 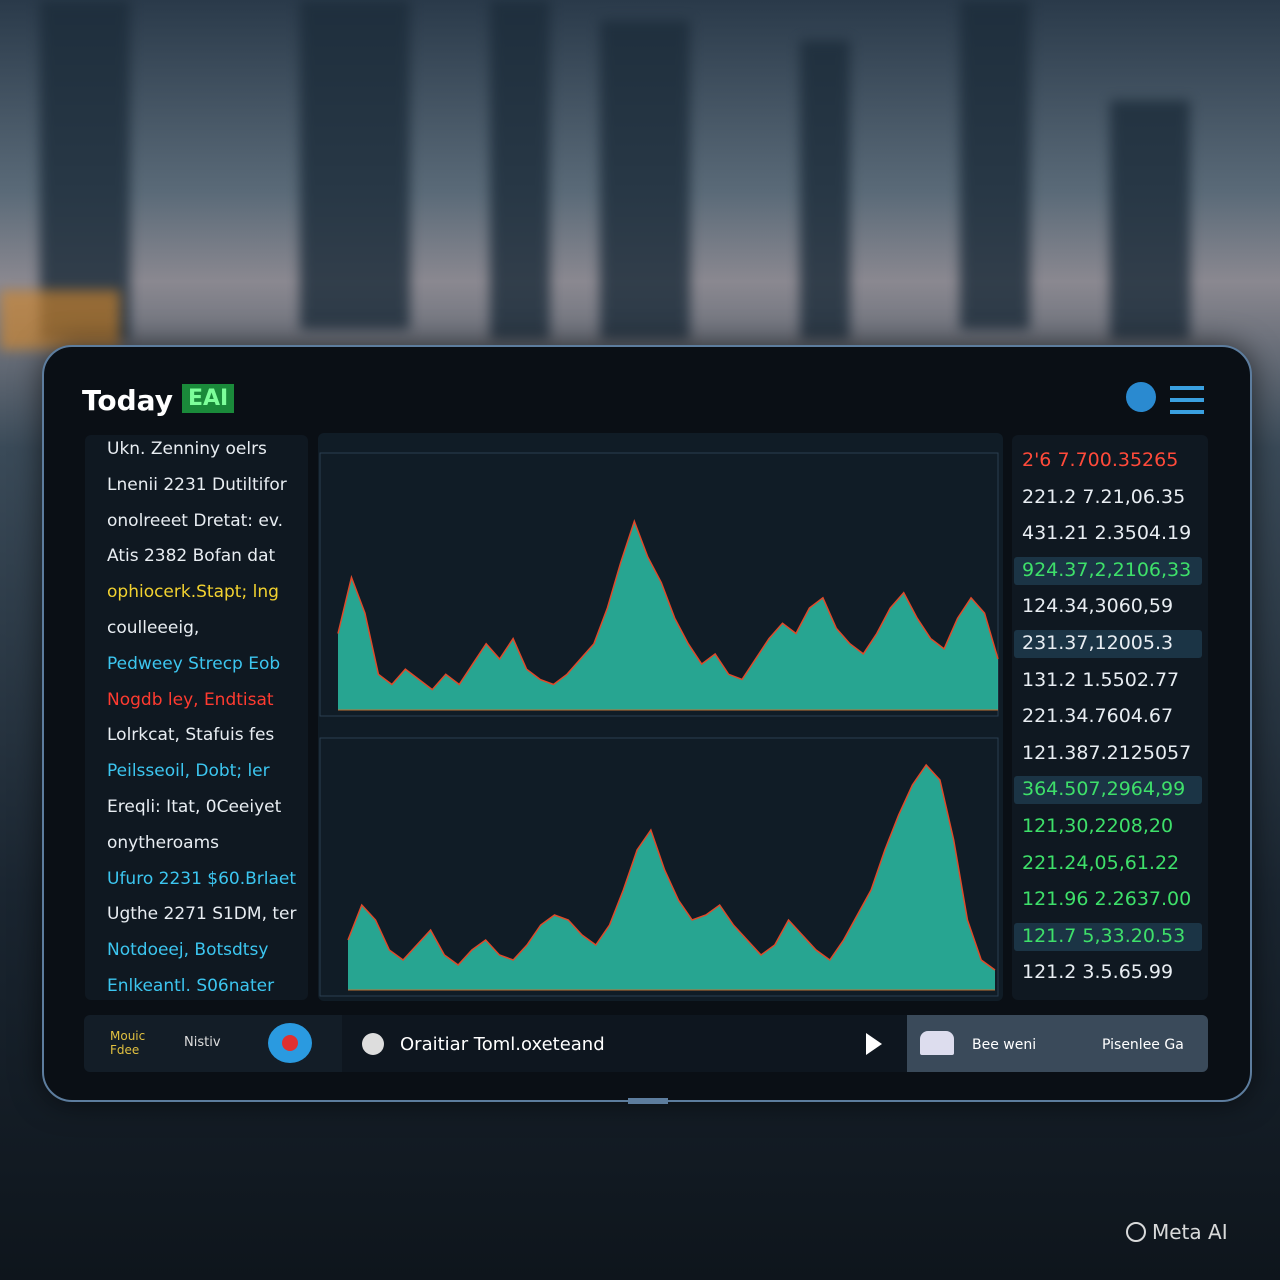 I want to click on side-panel, so click(x=1057, y=1043).